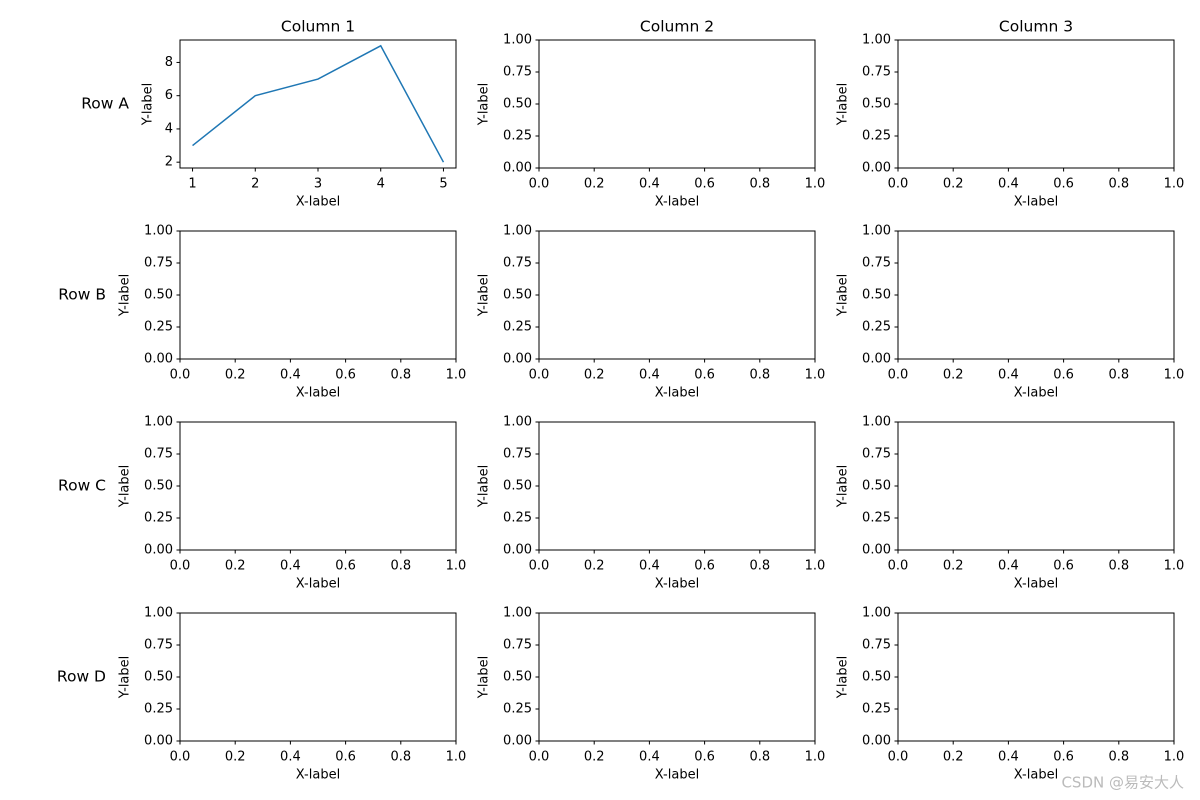 This screenshot has height=800, width=1200. Describe the element at coordinates (677, 27) in the screenshot. I see `subplot-title: Column 2` at that location.